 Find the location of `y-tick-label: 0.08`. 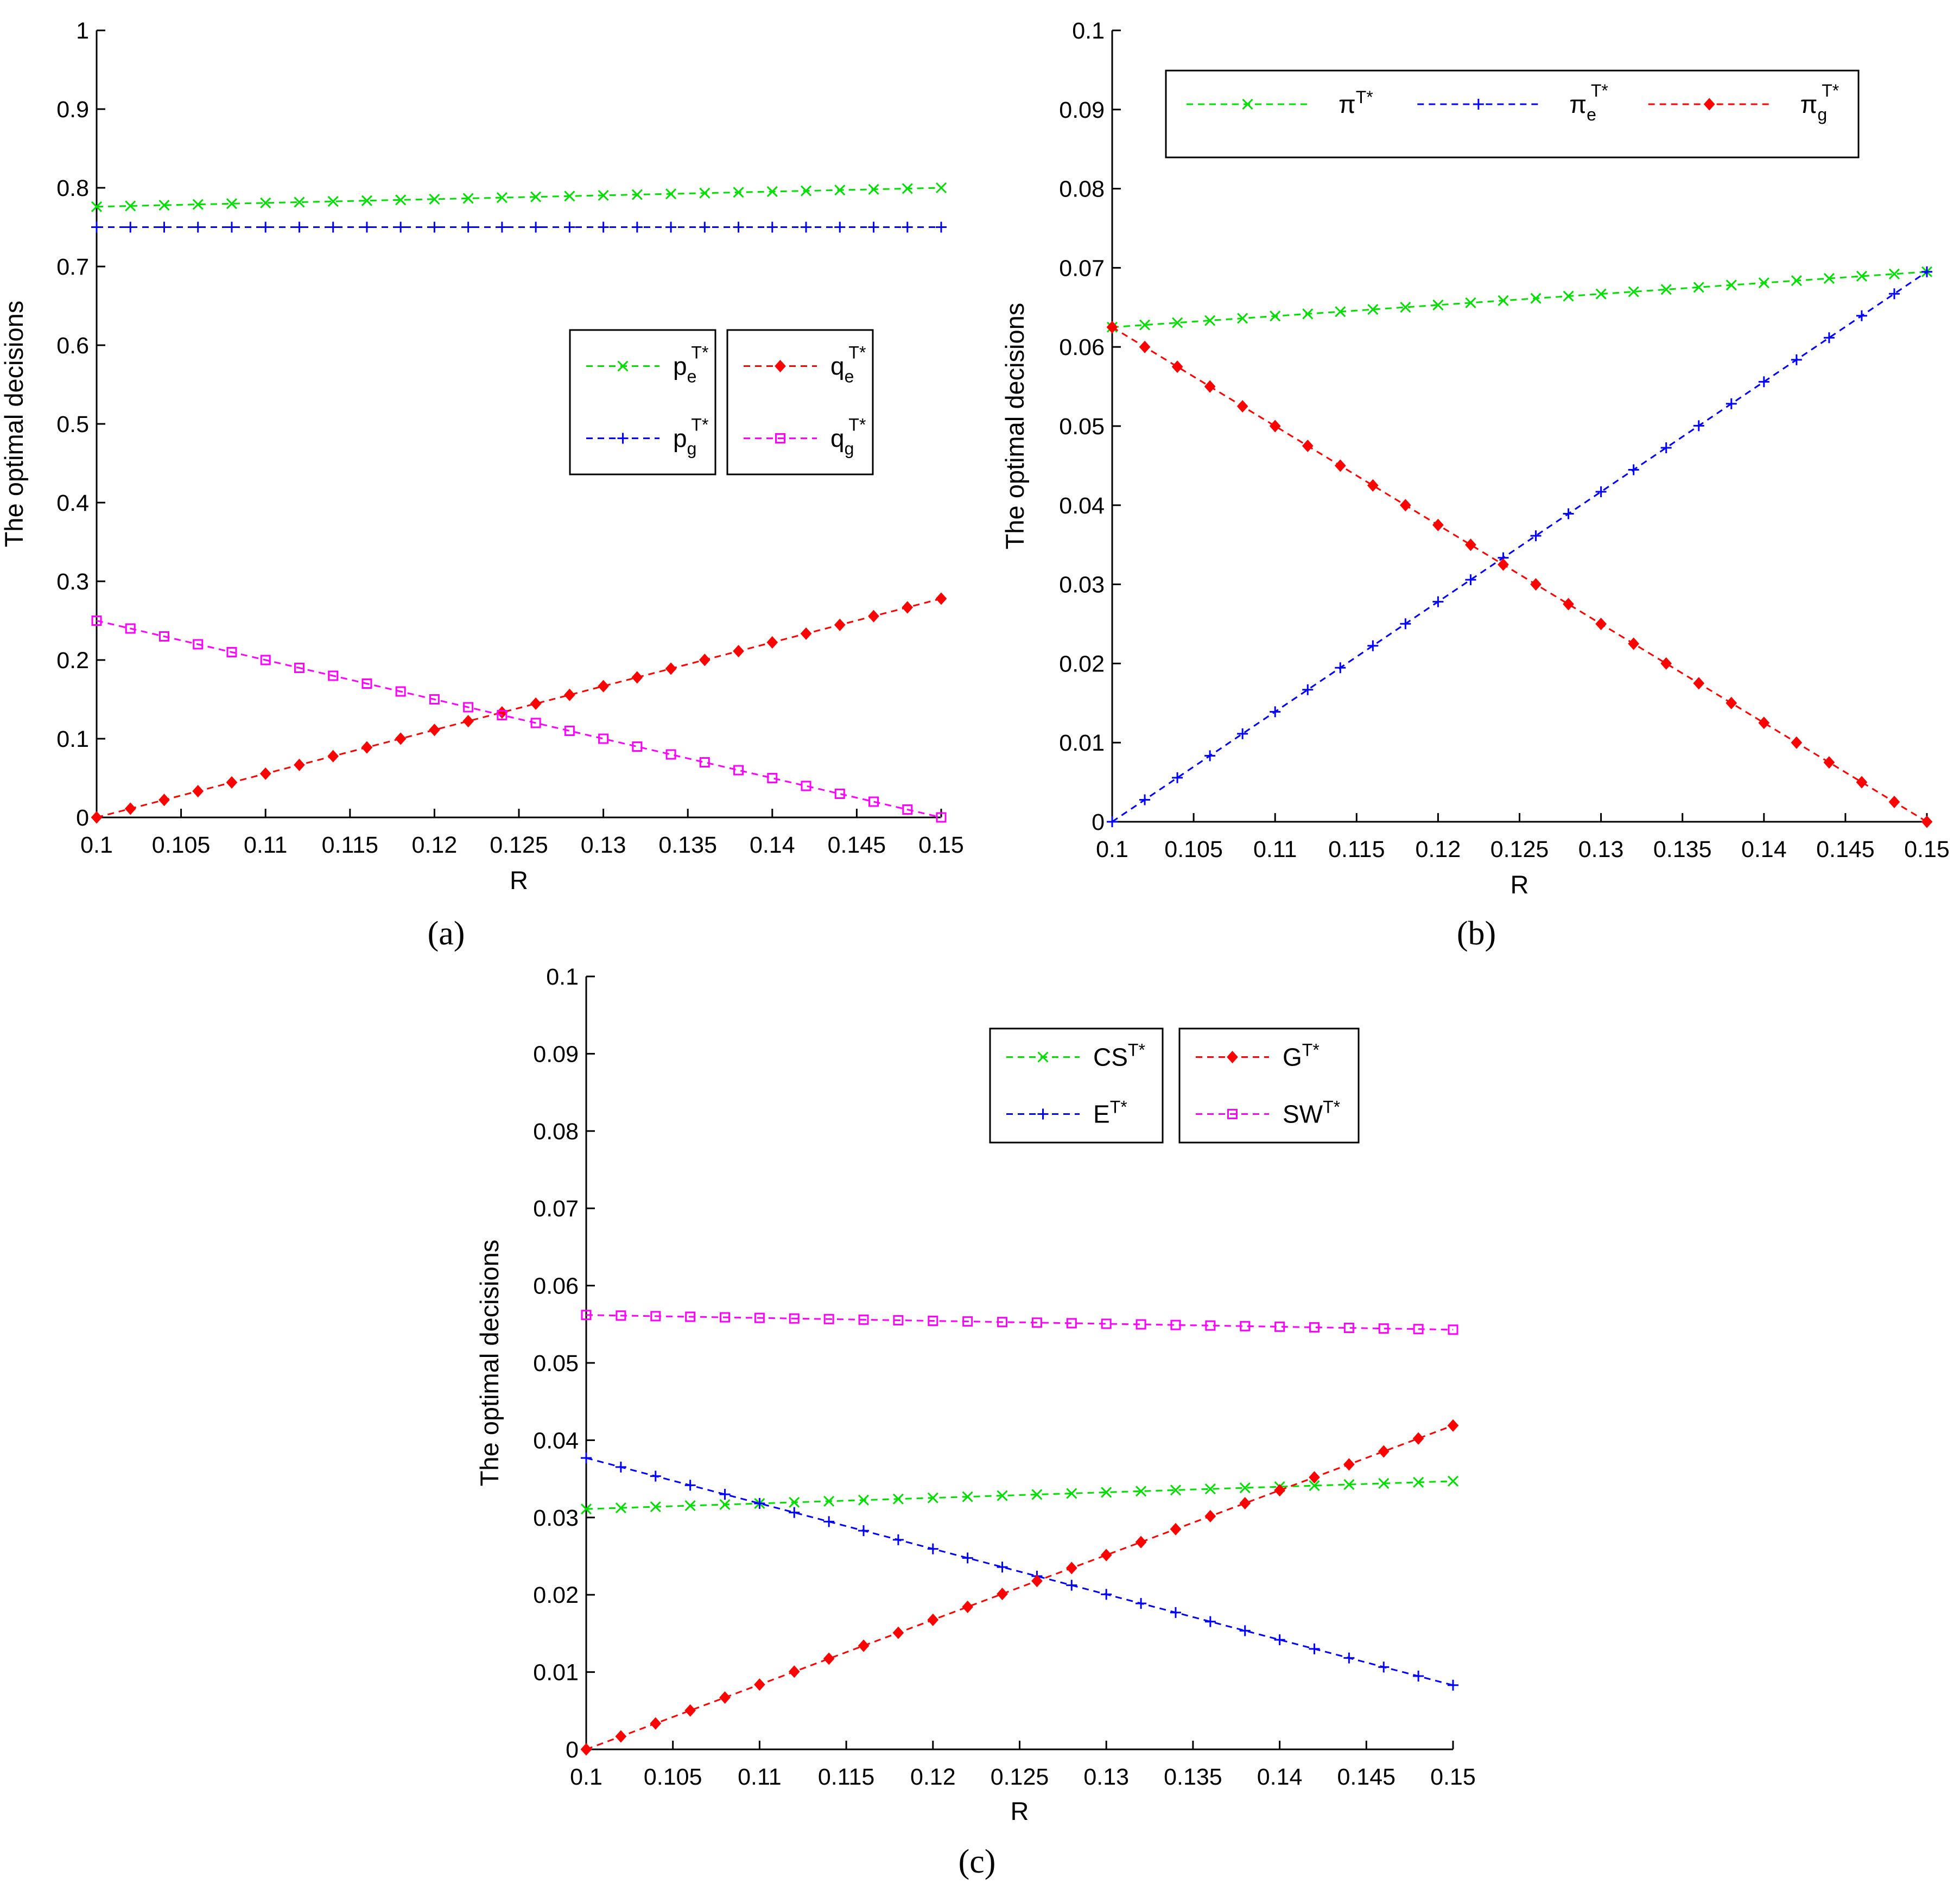

y-tick-label: 0.08 is located at coordinates (1082, 189).